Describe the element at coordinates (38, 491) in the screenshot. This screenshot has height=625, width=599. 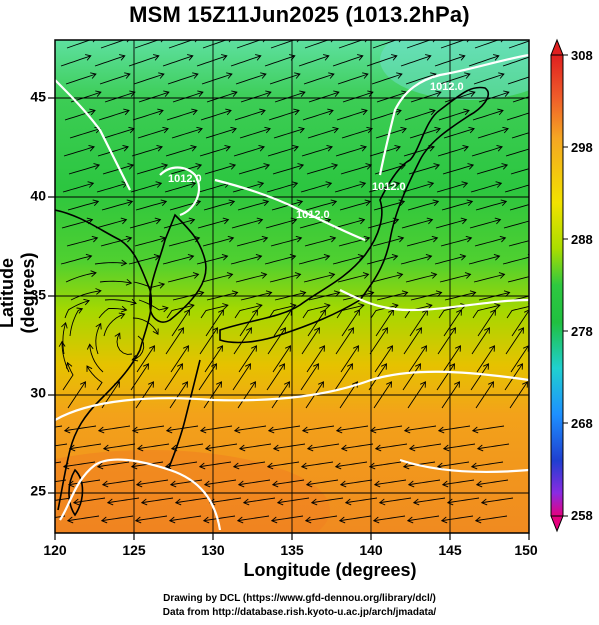
I see `y-tick-label: 25` at that location.